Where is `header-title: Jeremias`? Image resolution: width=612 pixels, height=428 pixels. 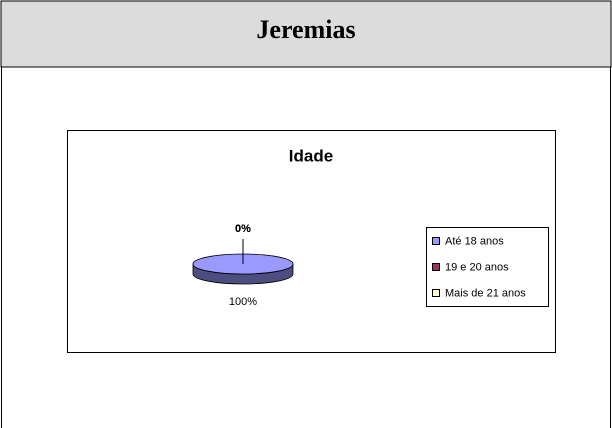
header-title: Jeremias is located at coordinates (305, 29).